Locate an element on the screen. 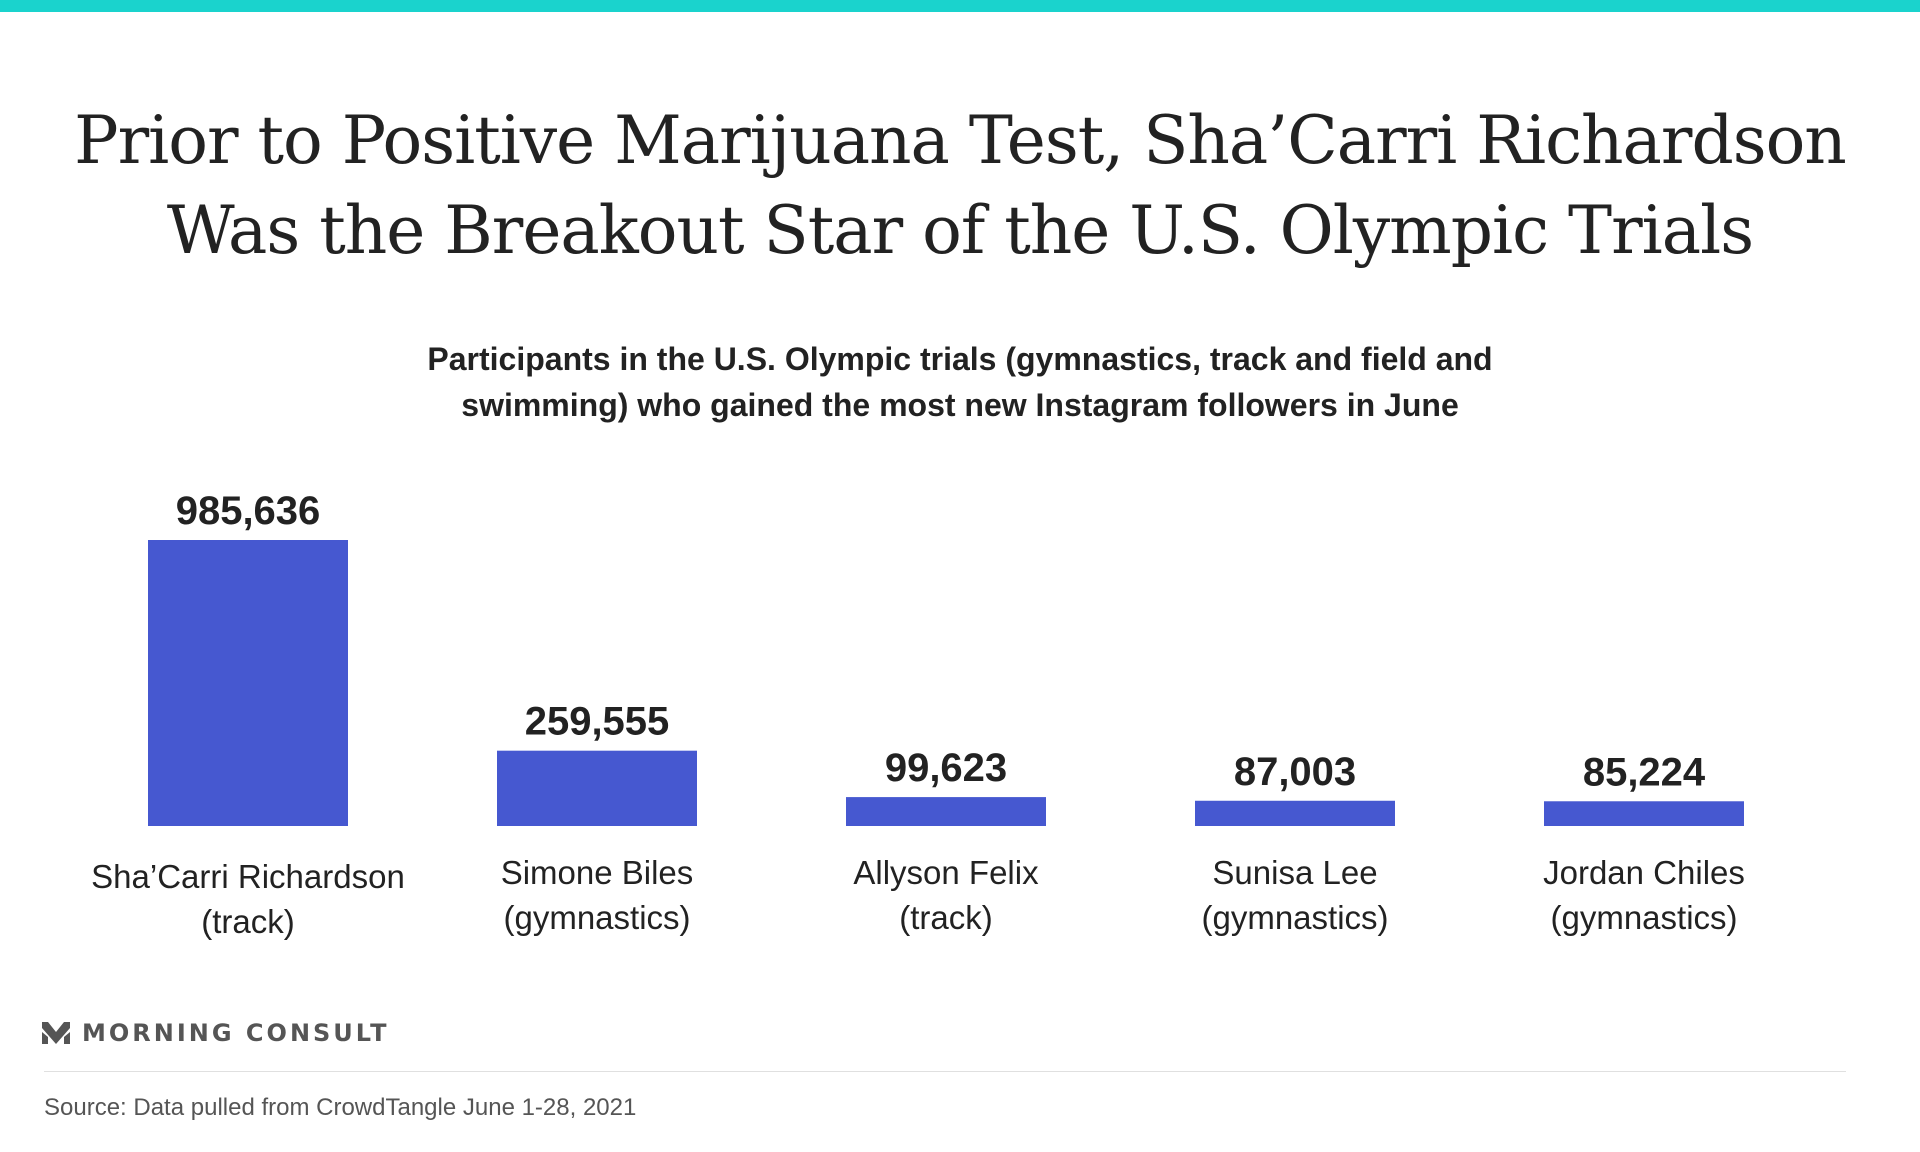  value-label-4: 87,003 is located at coordinates (1295, 772).